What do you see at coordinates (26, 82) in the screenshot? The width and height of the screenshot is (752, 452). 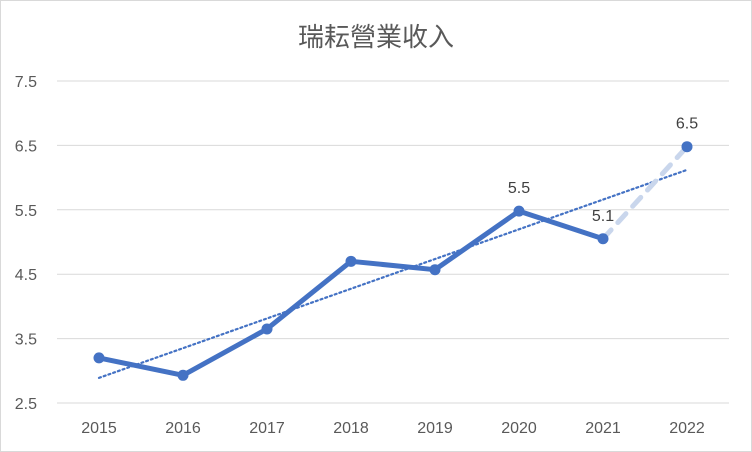 I see `y-tick-label: 7.5` at bounding box center [26, 82].